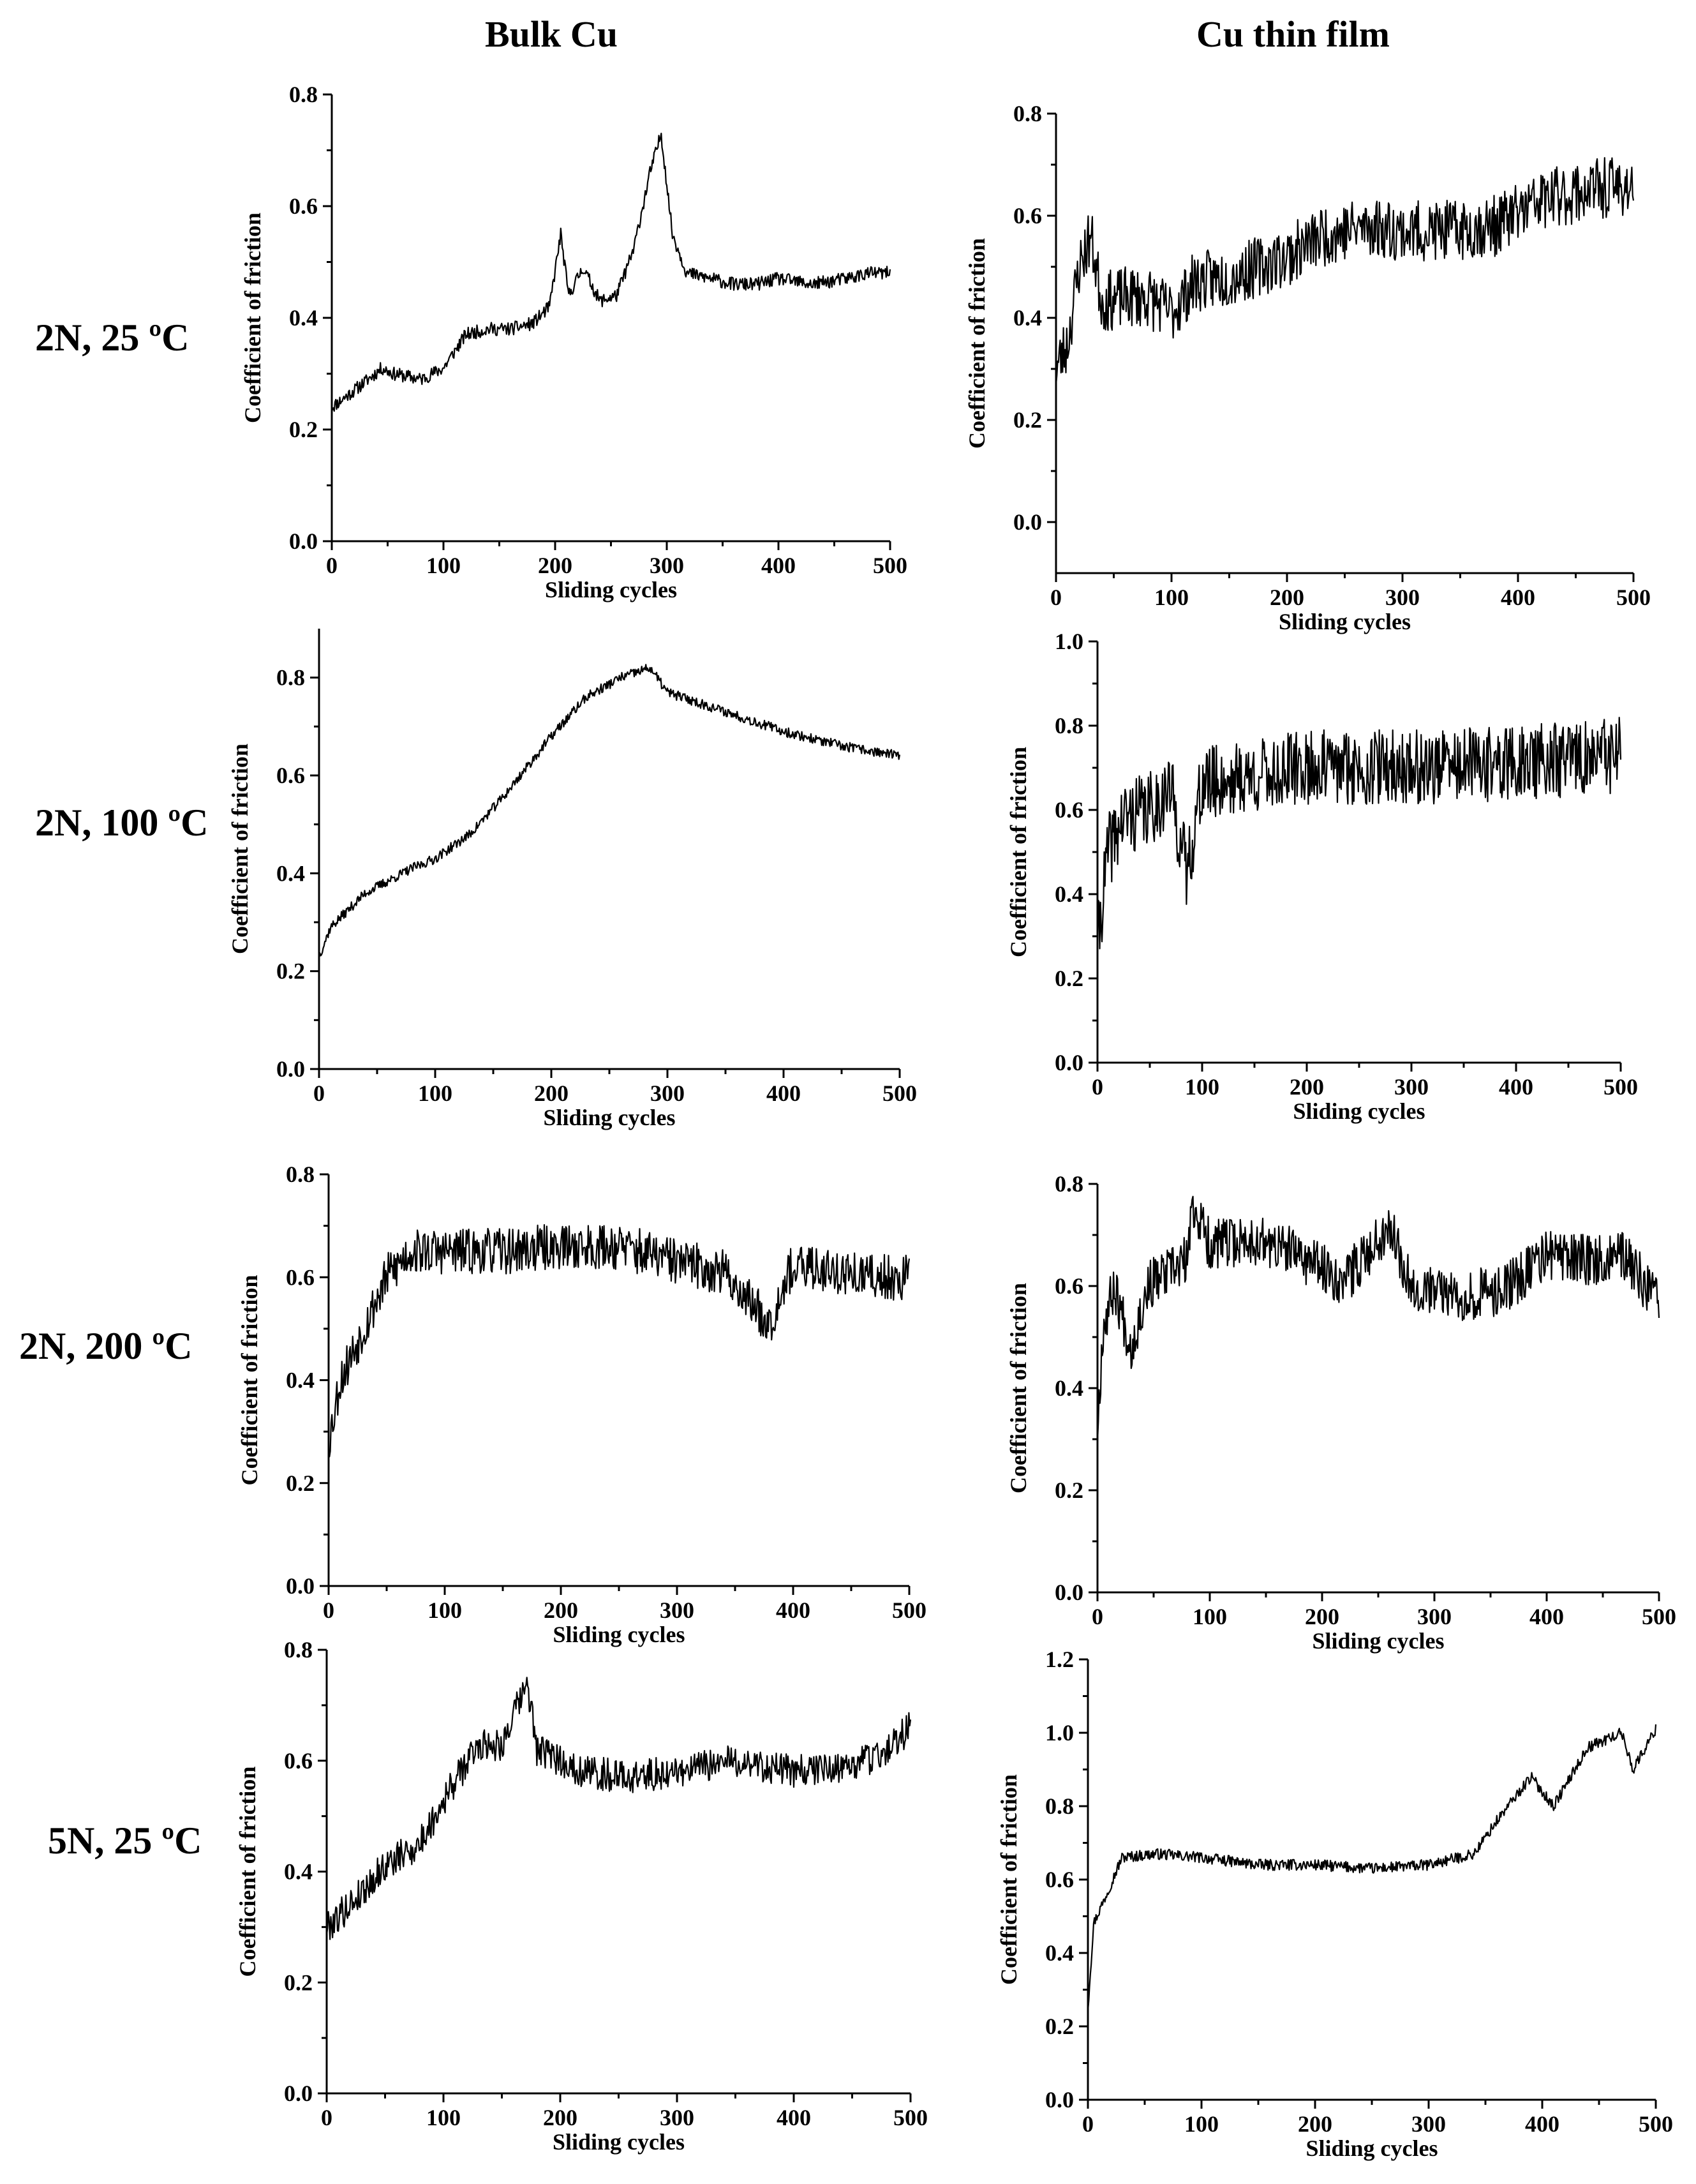 This screenshot has height=2184, width=1696. What do you see at coordinates (1293, 34) in the screenshot?
I see `column-header-cu-thin-film: Cu thin film` at bounding box center [1293, 34].